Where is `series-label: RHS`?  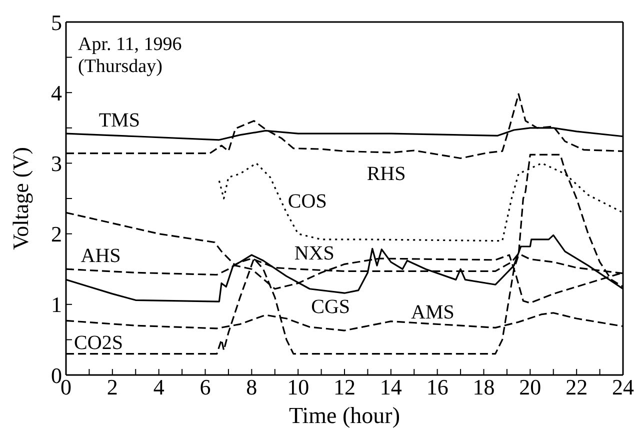
series-label: RHS is located at coordinates (386, 174).